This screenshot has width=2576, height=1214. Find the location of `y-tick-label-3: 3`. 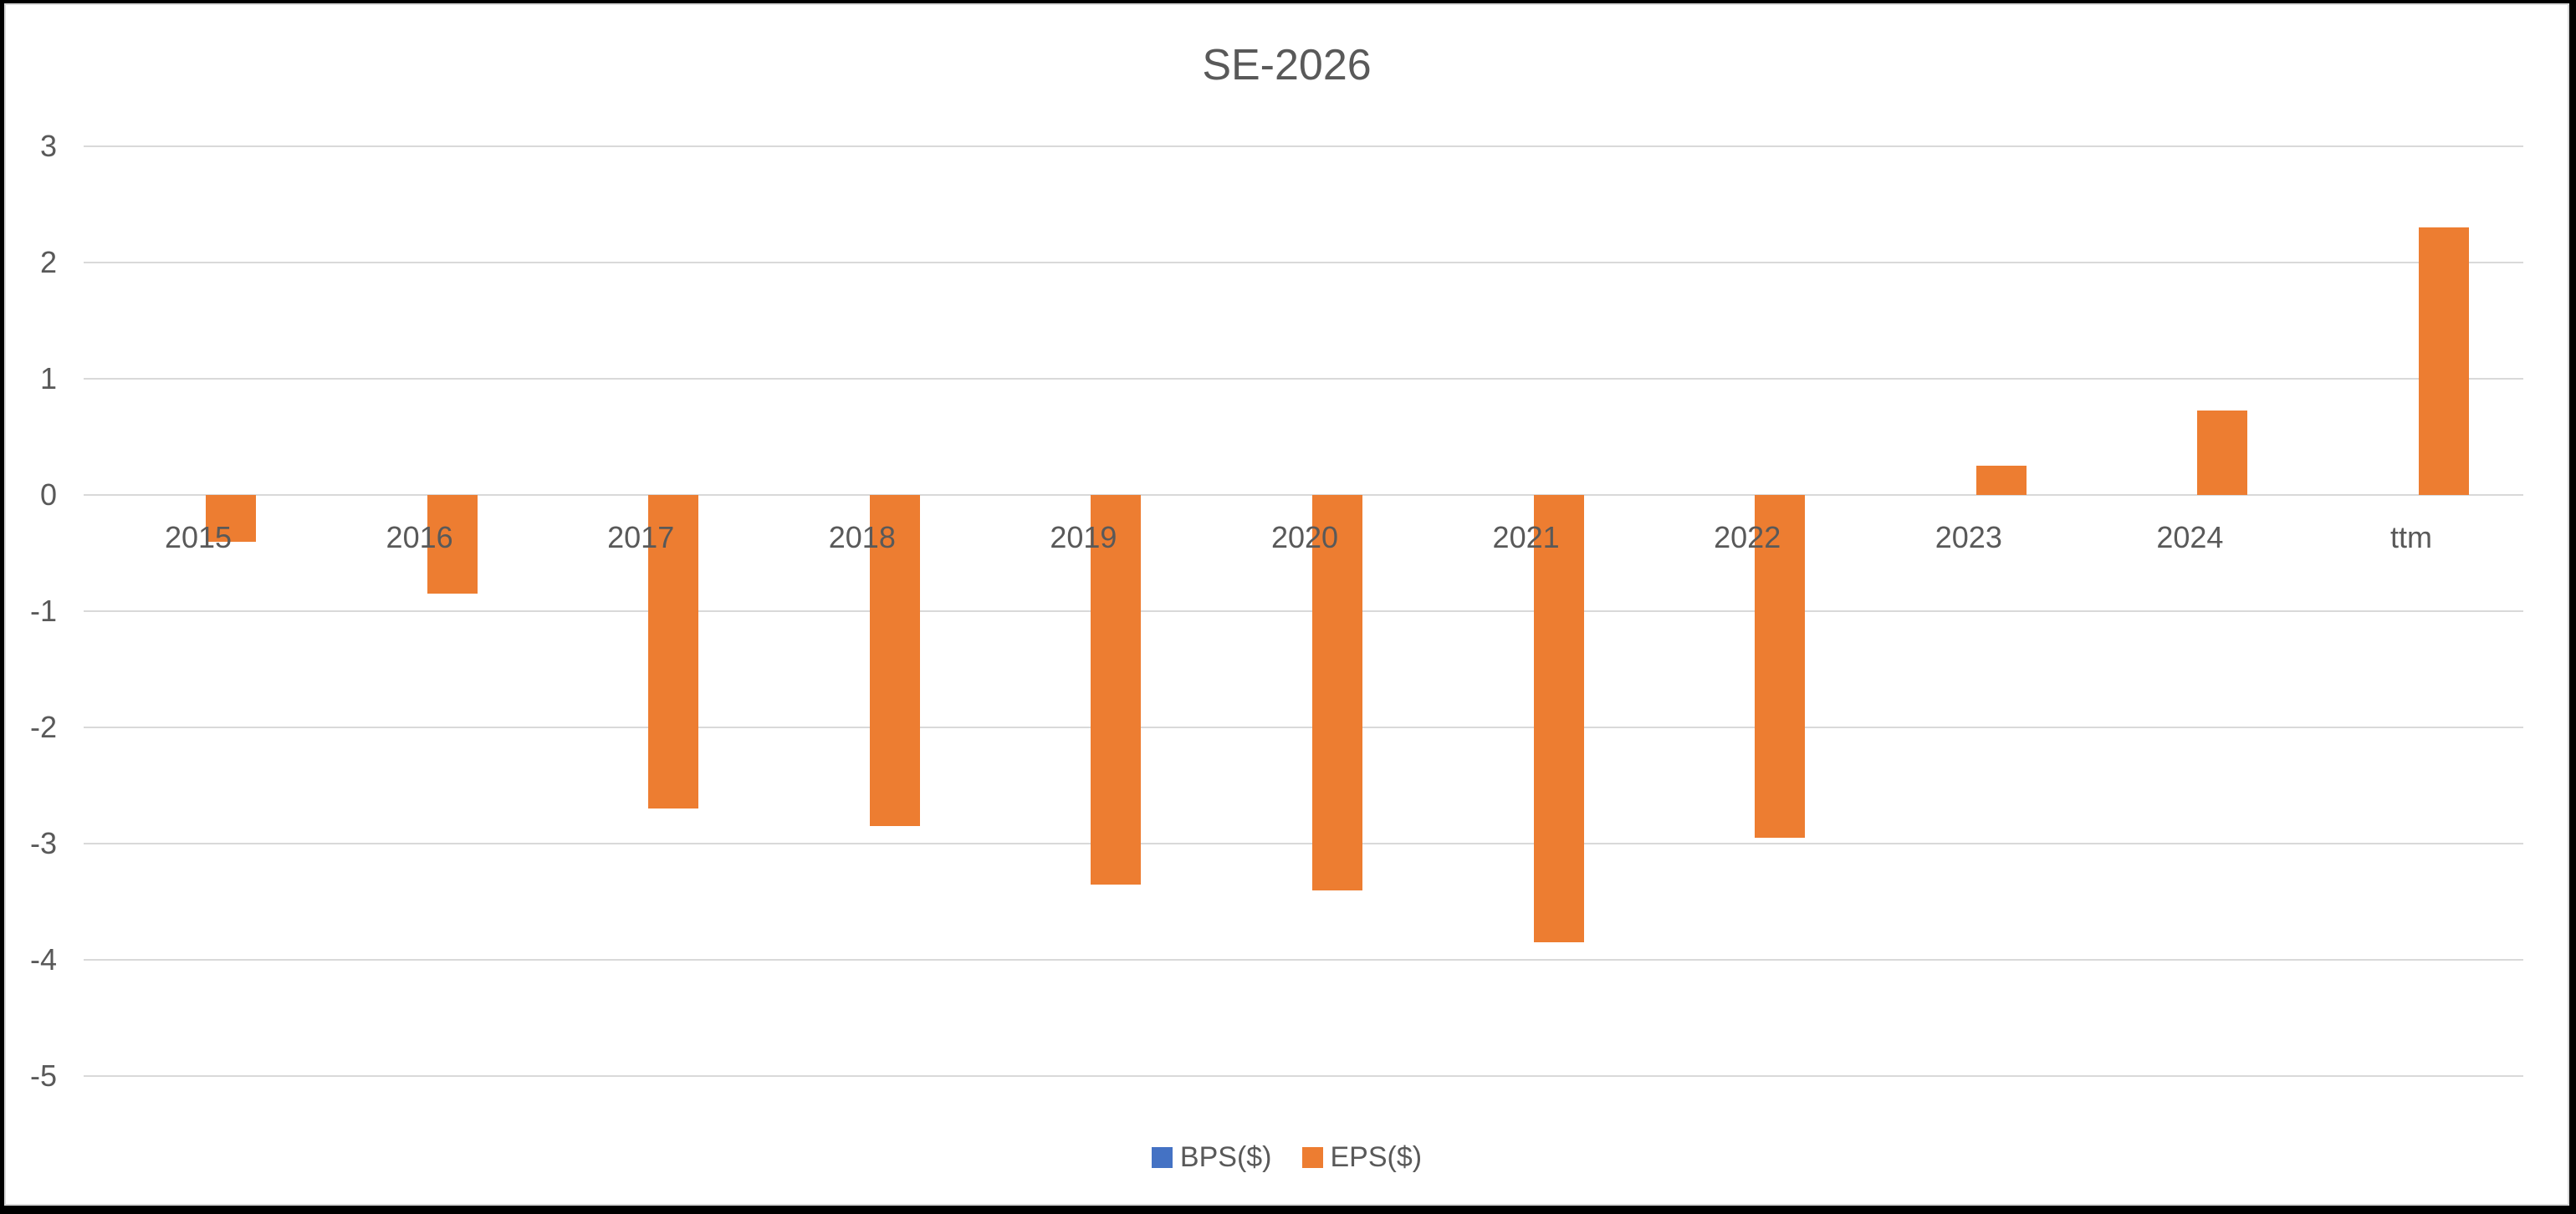

y-tick-label-3: 3 is located at coordinates (48, 146).